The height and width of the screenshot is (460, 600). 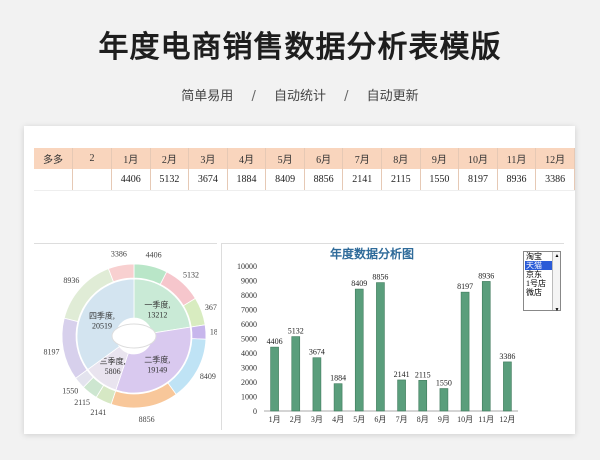 I want to click on month-value-cell: 8409, so click(x=285, y=180).